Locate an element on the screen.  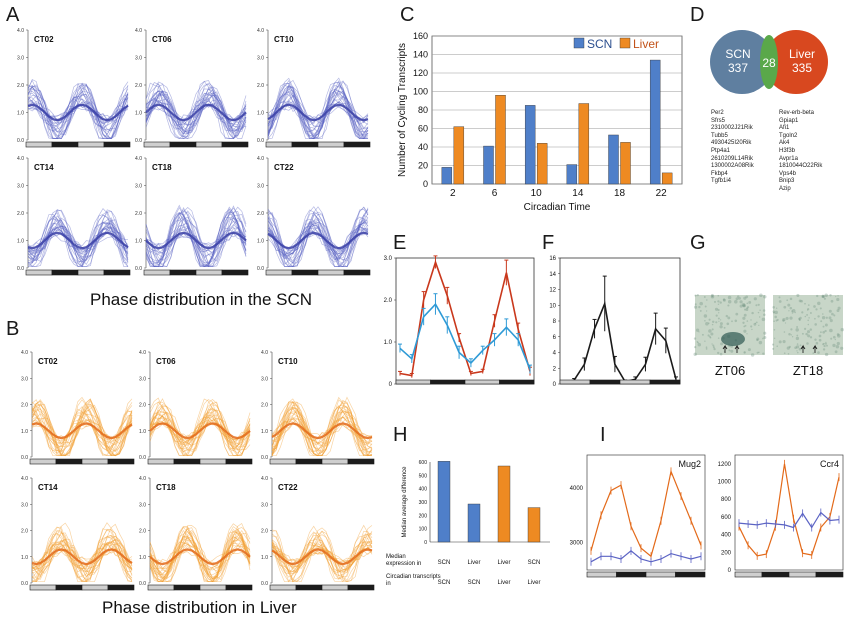
venn-count-scn: 337 is located at coordinates (738, 68).